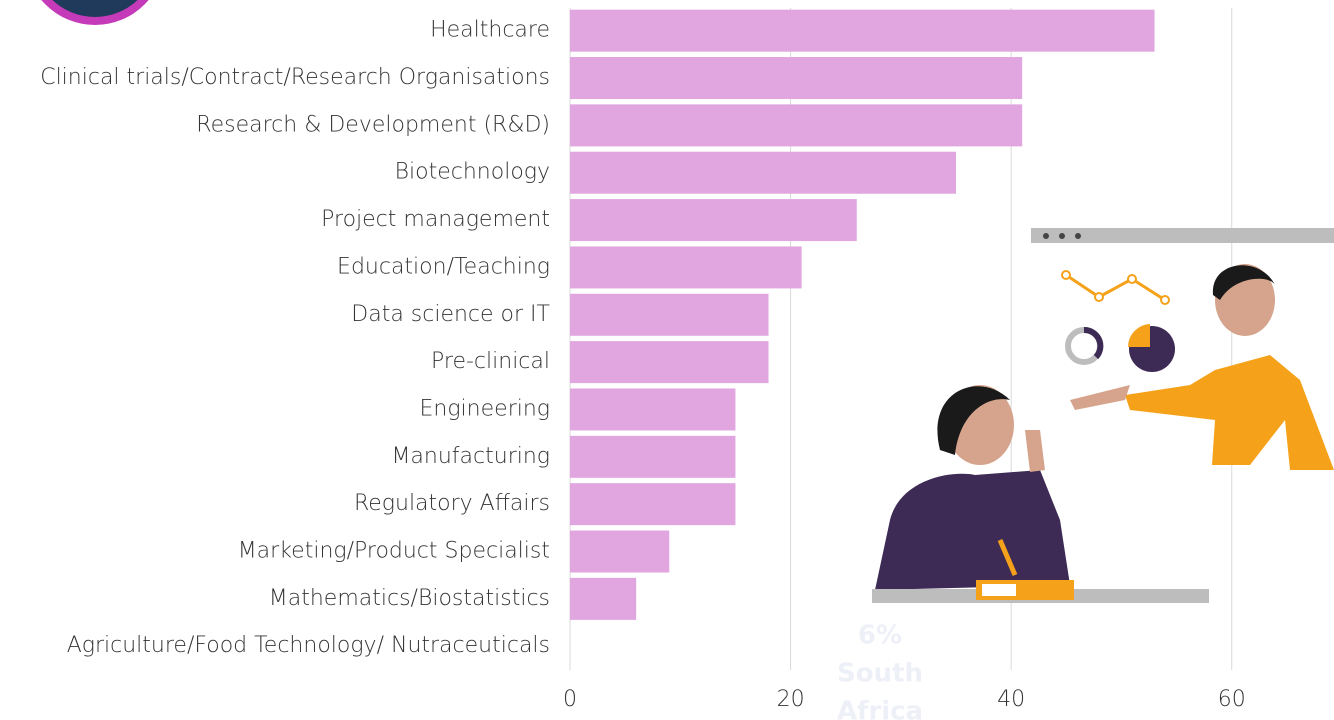  Describe the element at coordinates (394, 551) in the screenshot. I see `y-tick-label: Marketing/Product Specialist` at that location.